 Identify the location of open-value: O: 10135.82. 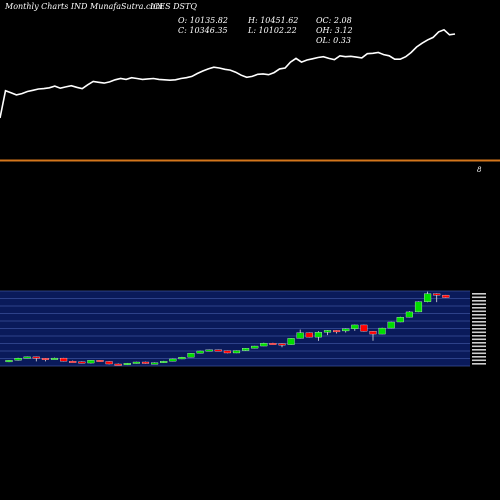
(203, 20).